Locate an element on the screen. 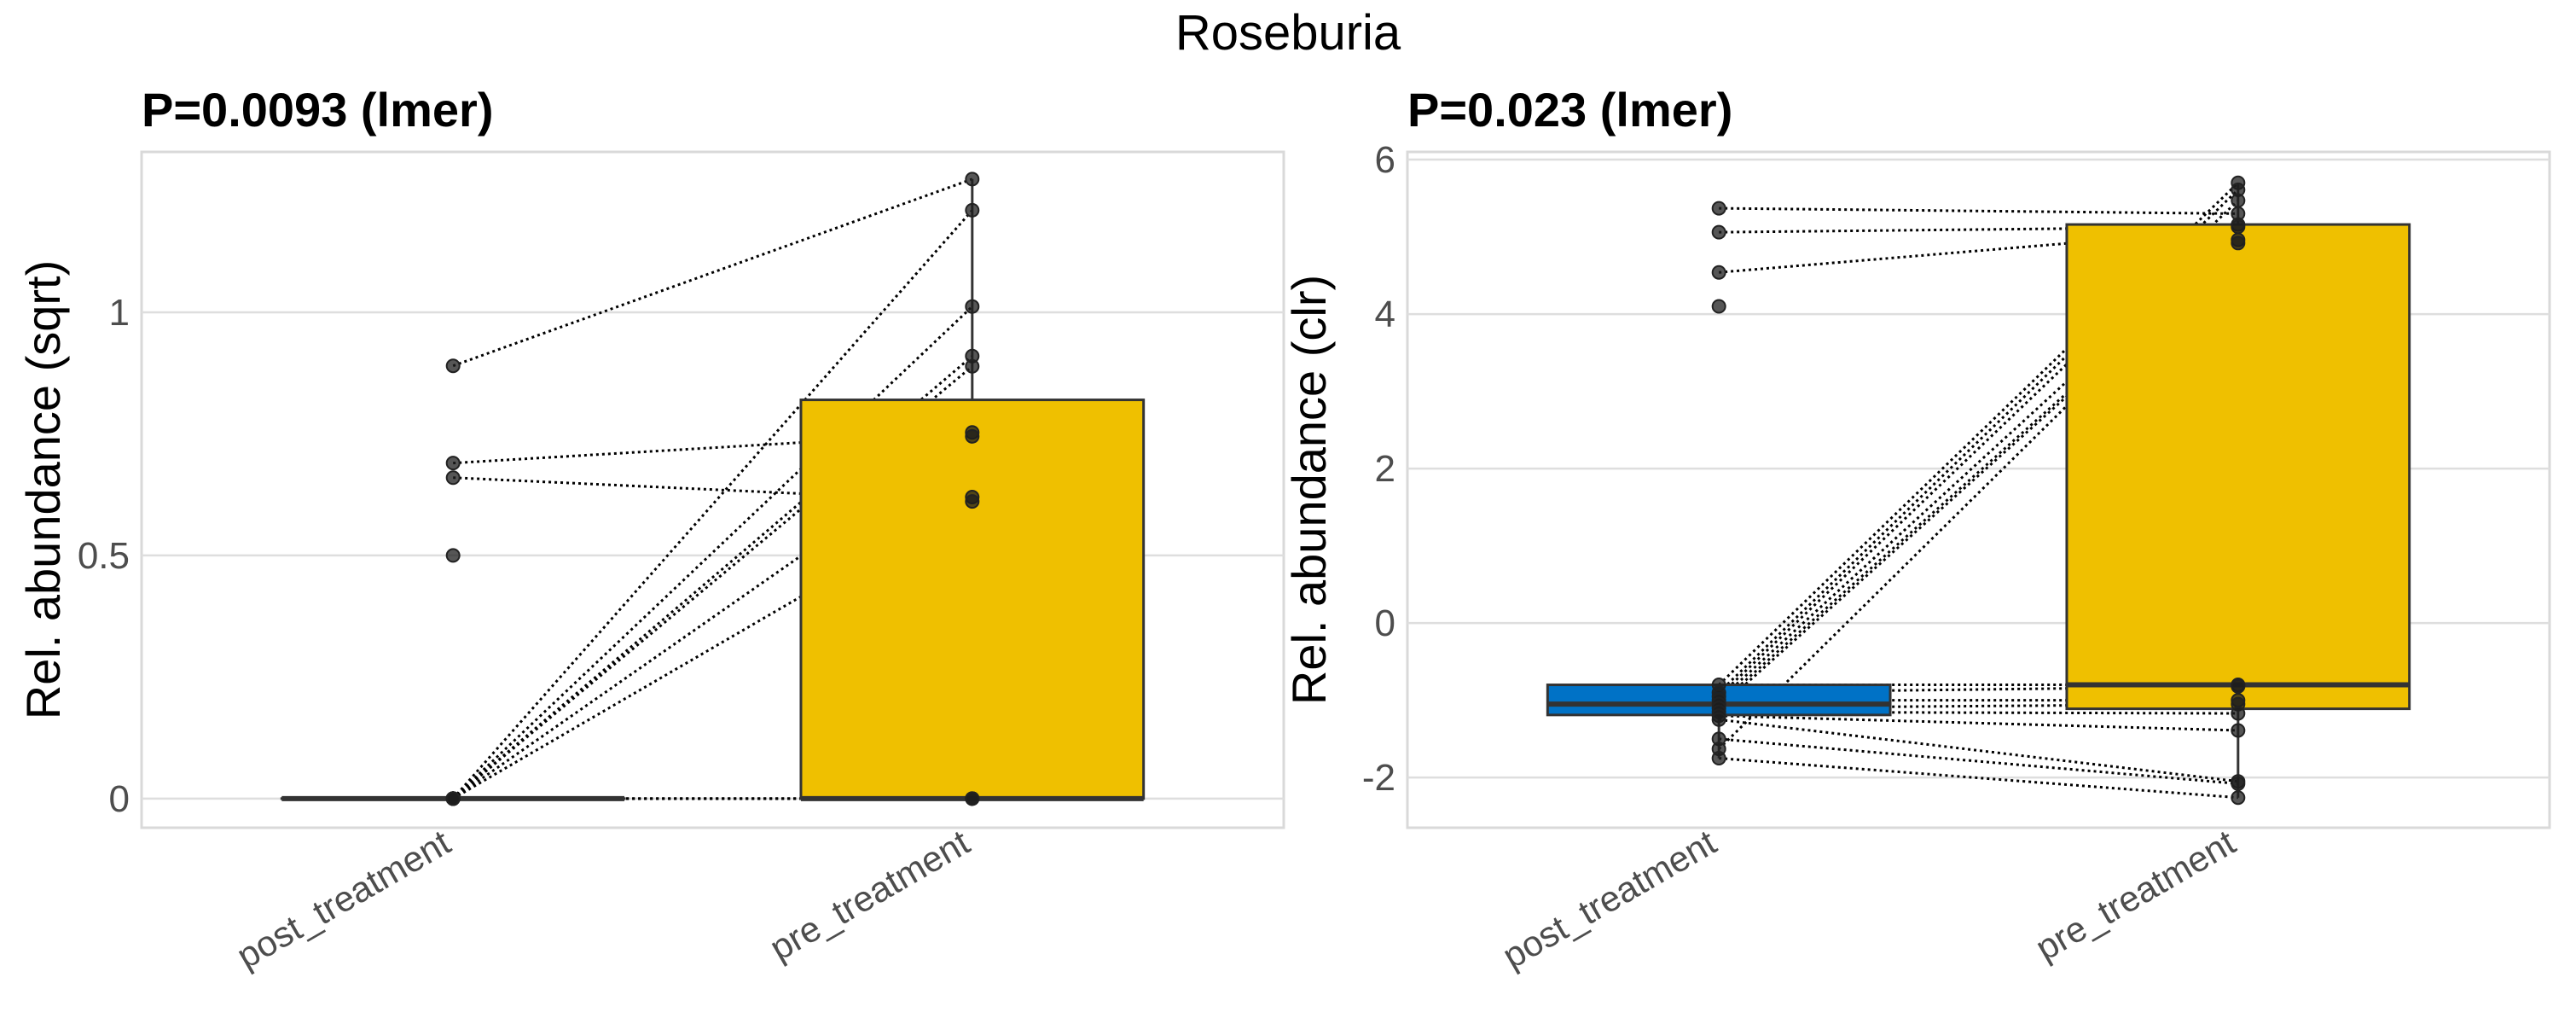 This screenshot has width=2576, height=1024. y-tick-label: 2 is located at coordinates (1385, 469).